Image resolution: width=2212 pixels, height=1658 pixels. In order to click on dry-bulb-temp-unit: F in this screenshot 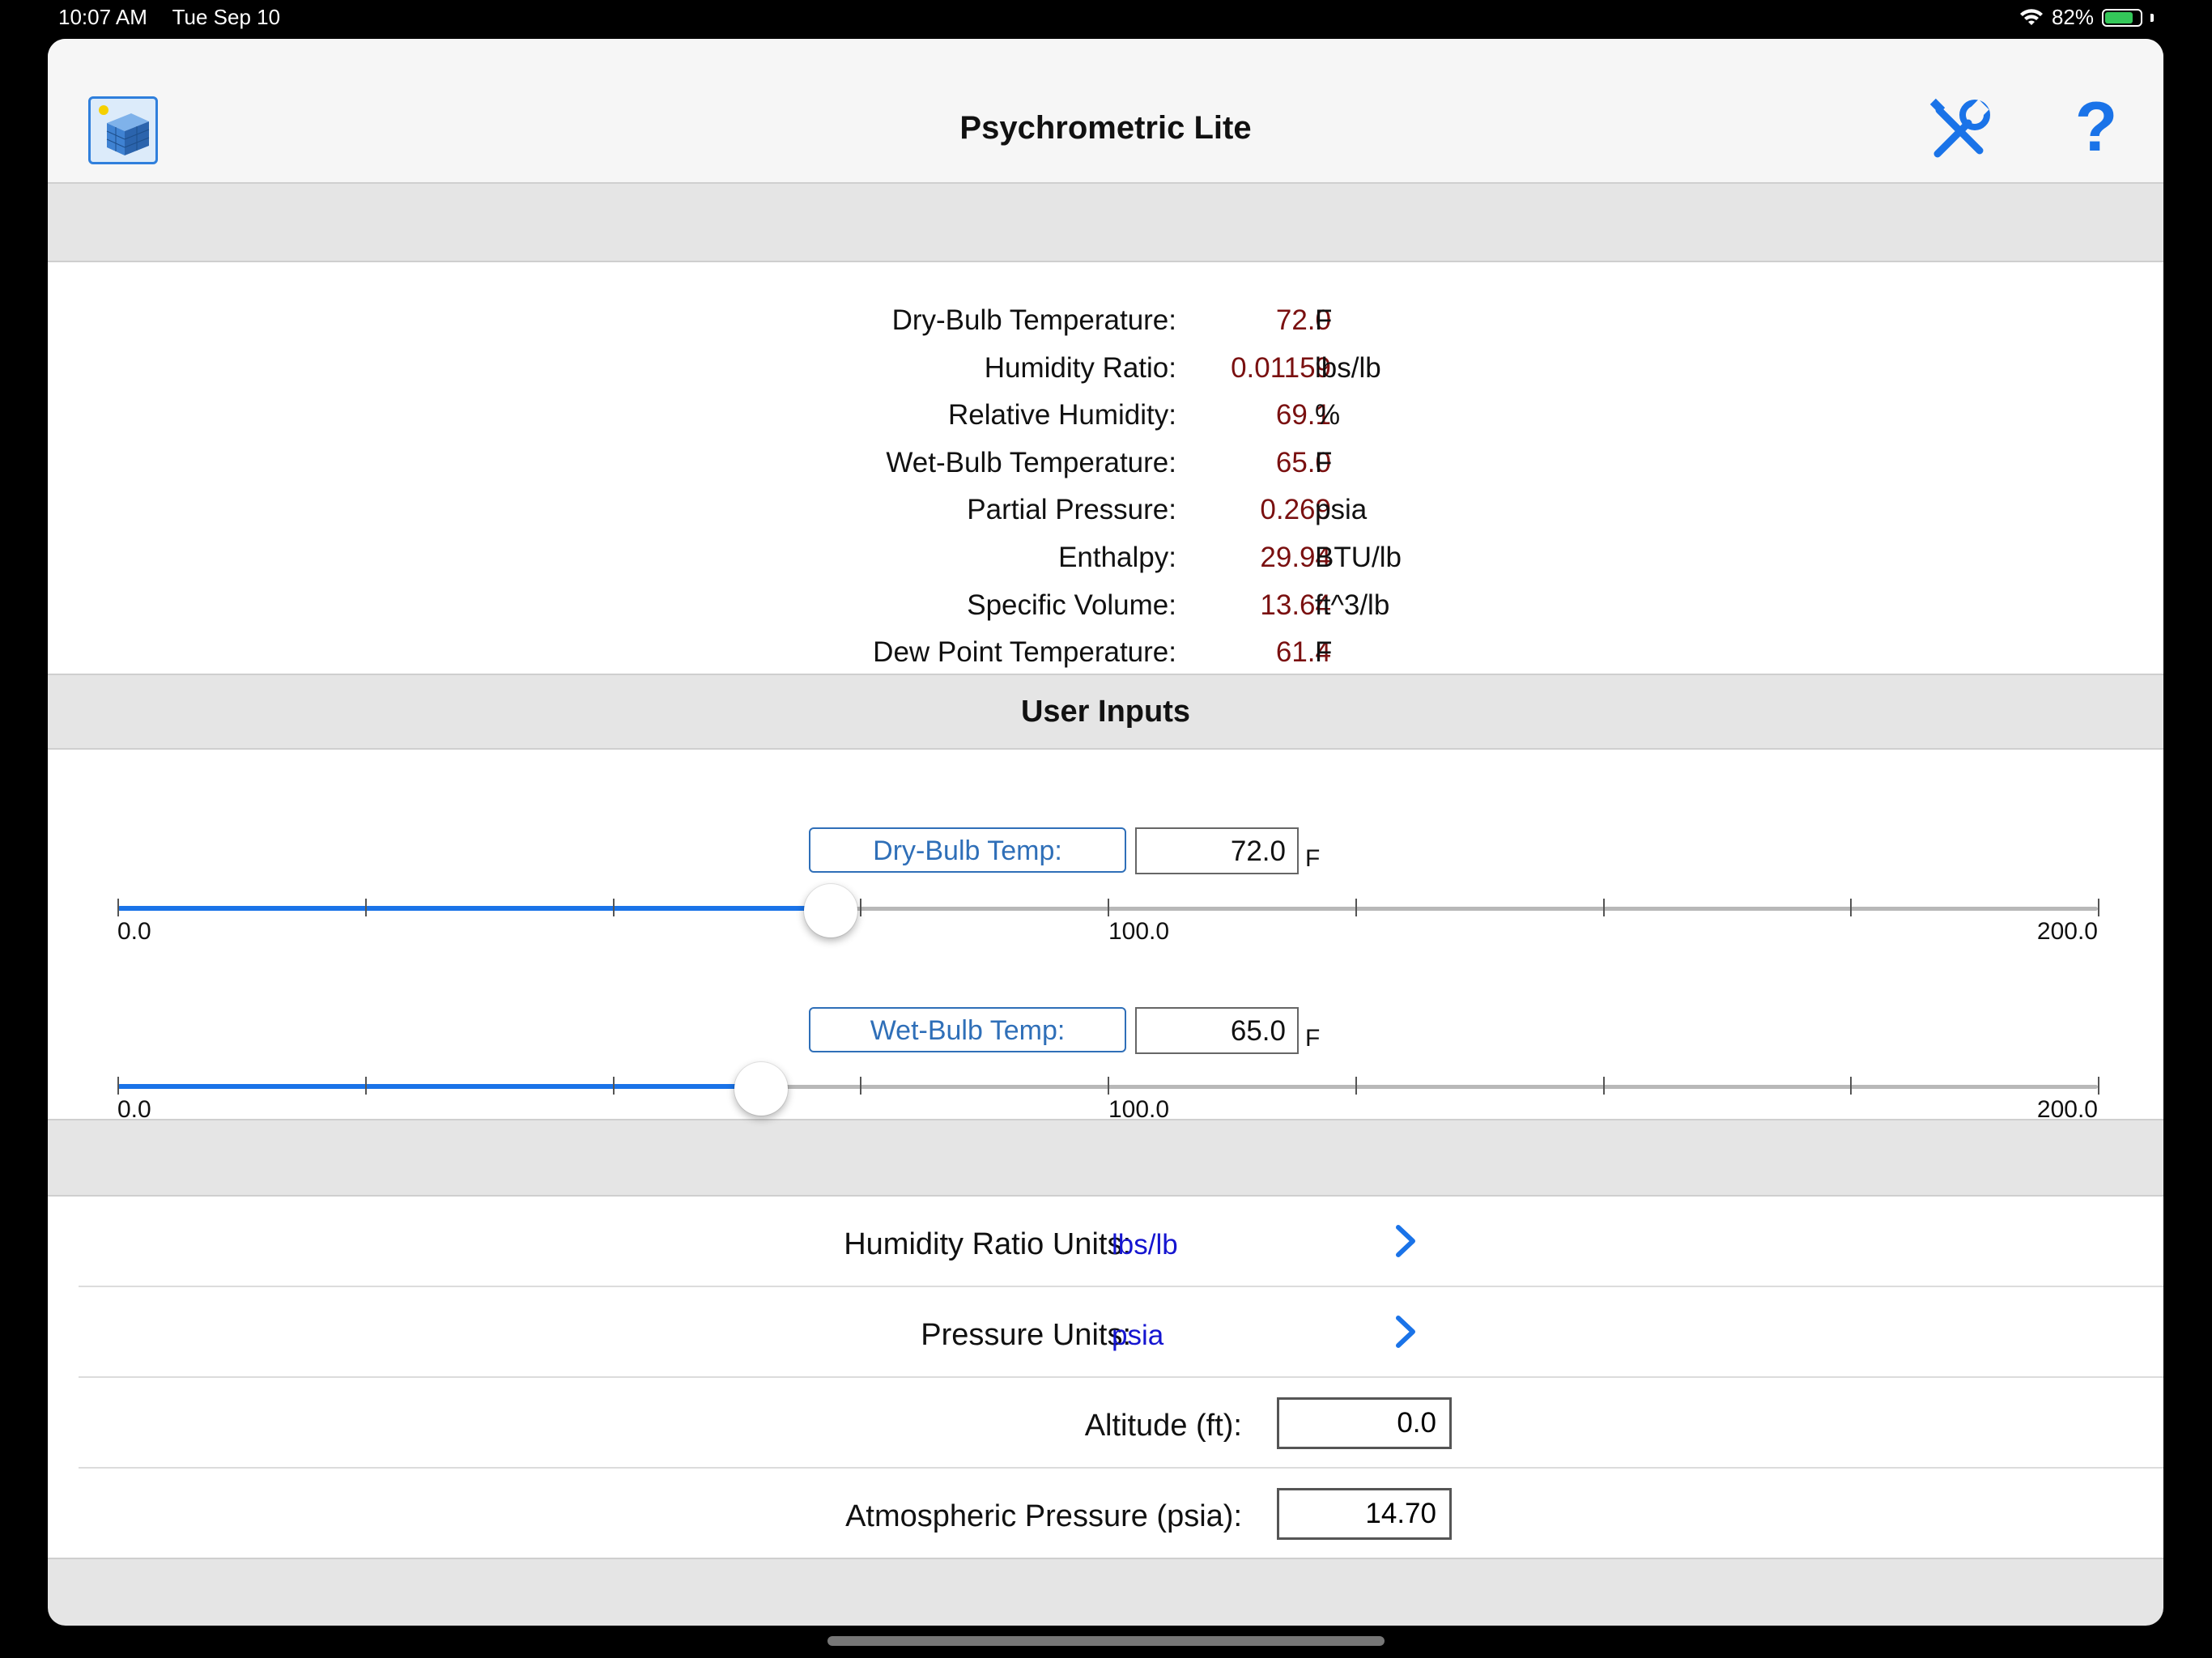, I will do `click(1313, 858)`.